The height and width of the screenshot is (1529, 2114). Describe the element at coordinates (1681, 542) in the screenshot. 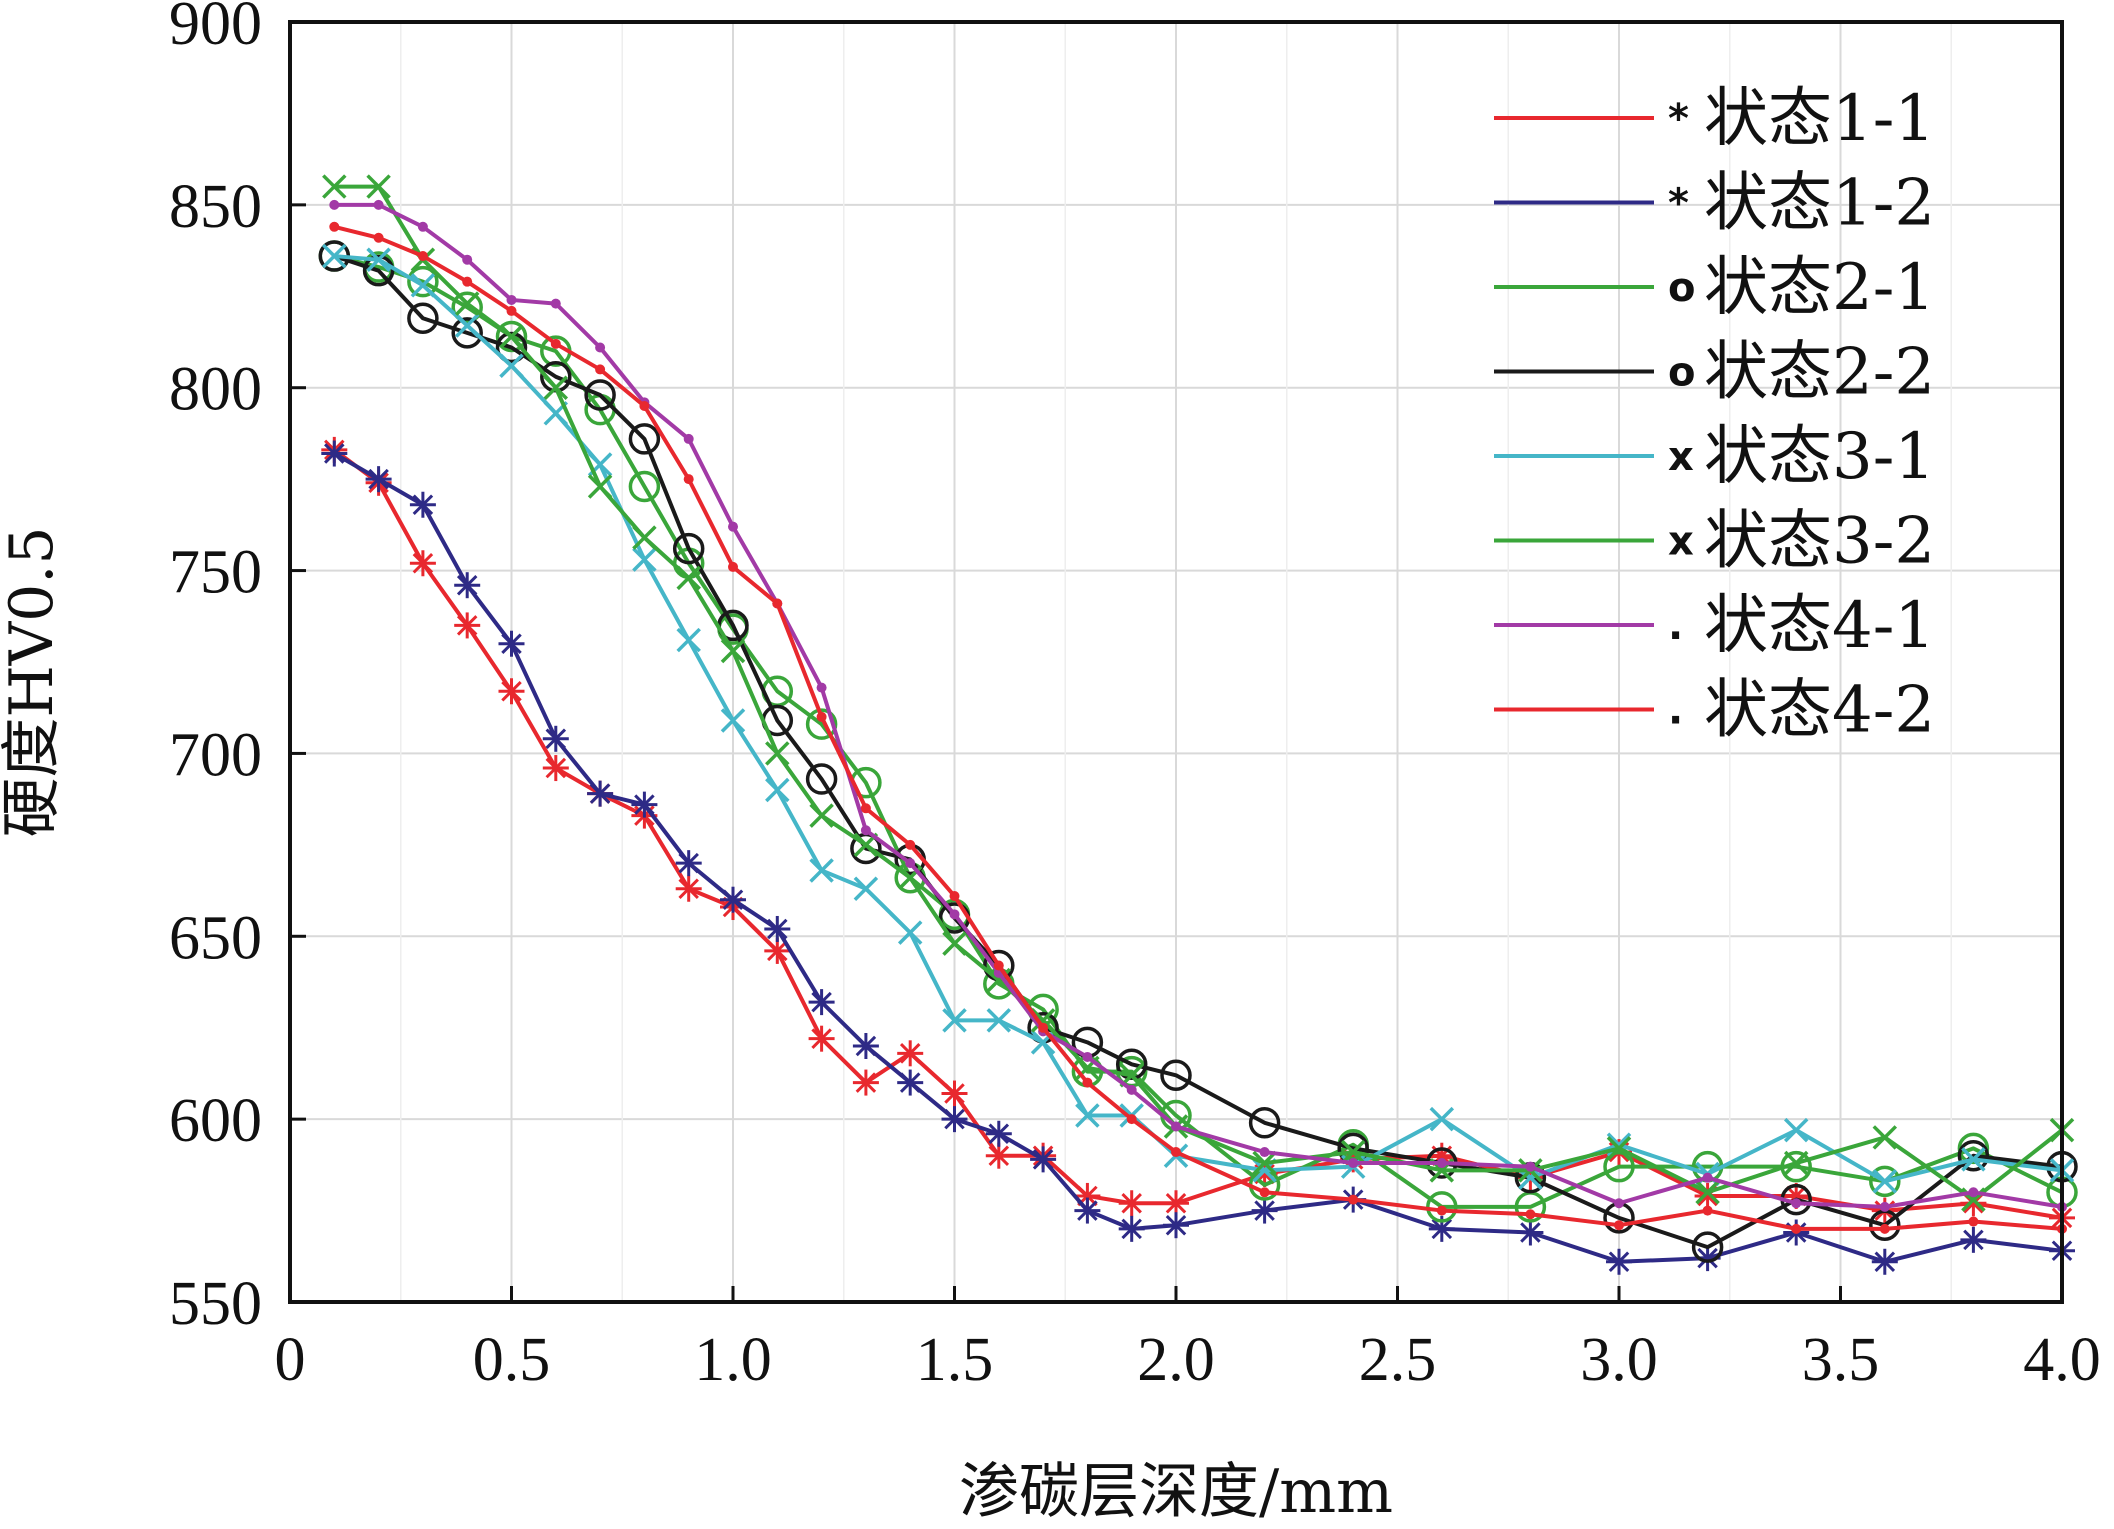

I see `legend-marker: x` at that location.